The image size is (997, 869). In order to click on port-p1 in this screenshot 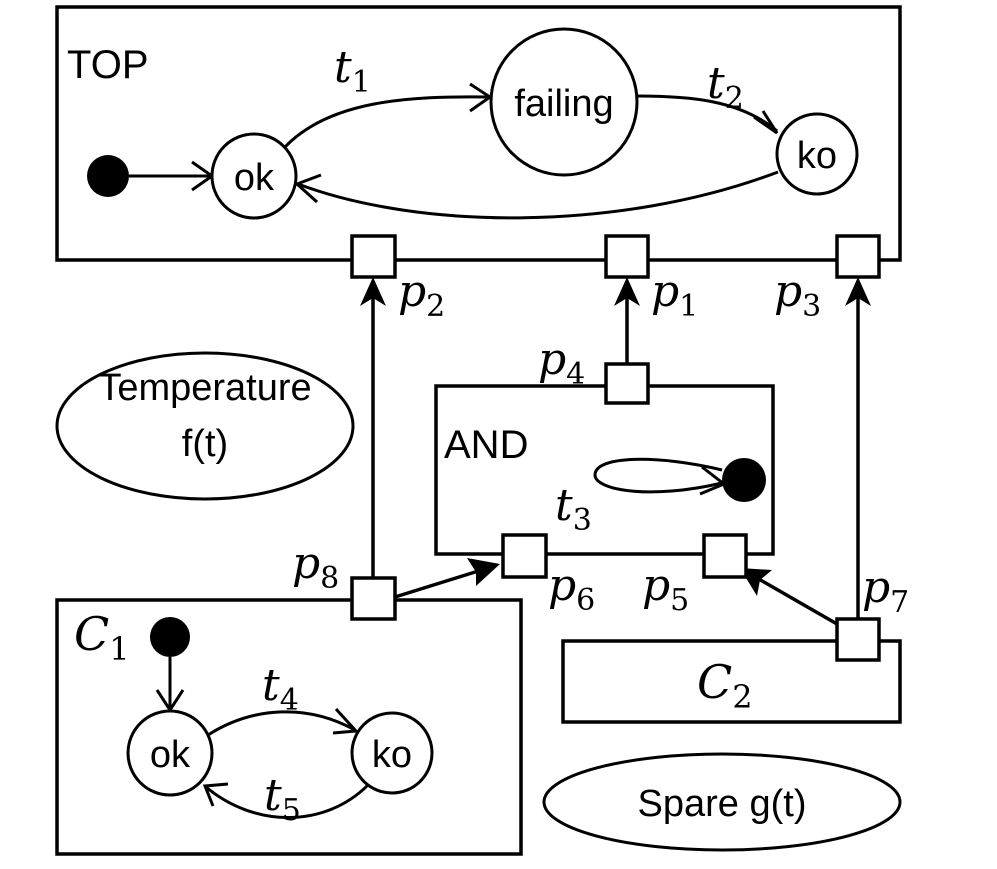, I will do `click(627, 256)`.